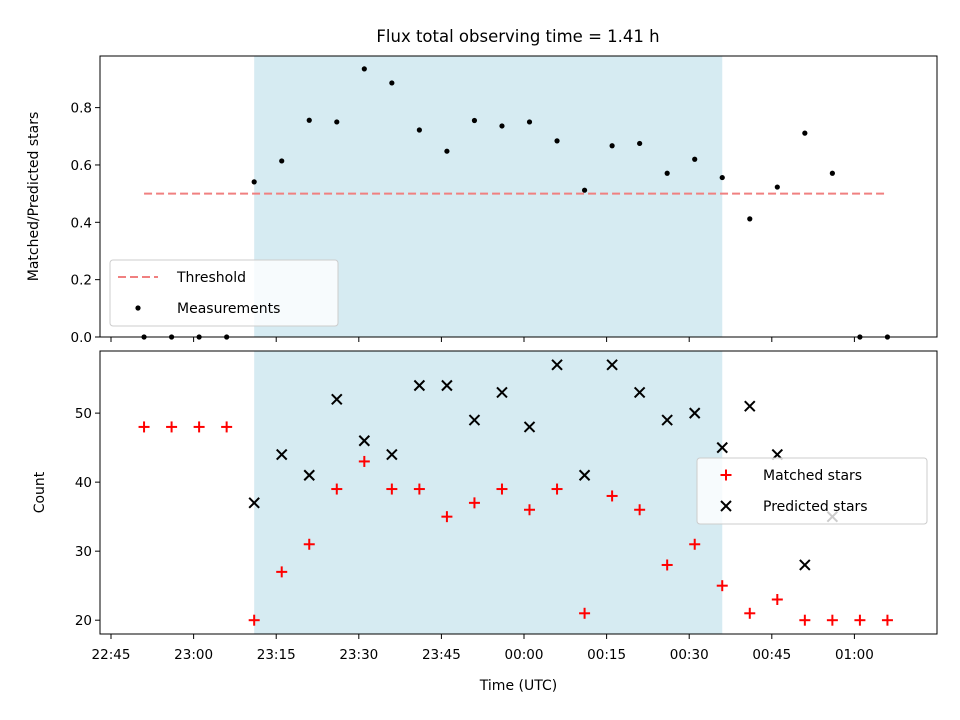 This screenshot has height=720, width=960. I want to click on x-tick-label: 23:45, so click(441, 655).